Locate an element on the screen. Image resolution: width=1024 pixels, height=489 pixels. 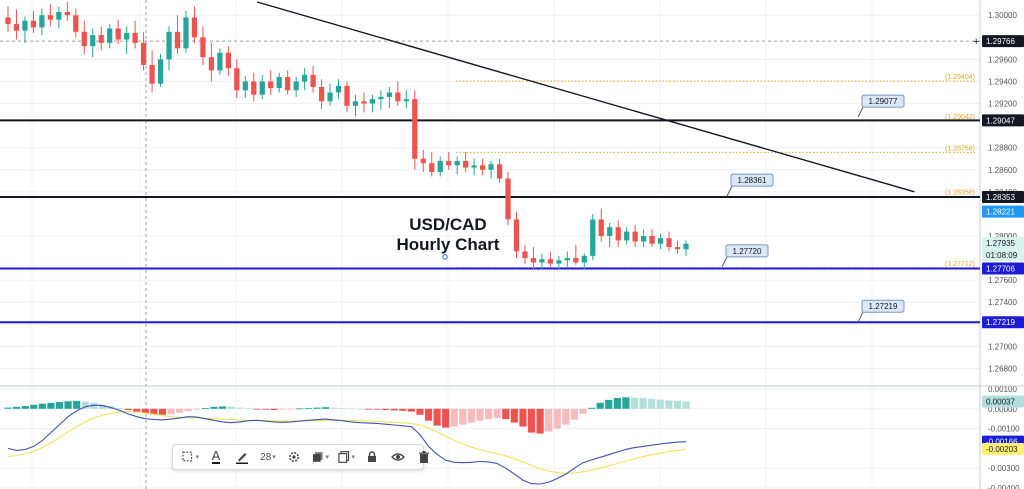
font-size-value: 28 is located at coordinates (266, 457).